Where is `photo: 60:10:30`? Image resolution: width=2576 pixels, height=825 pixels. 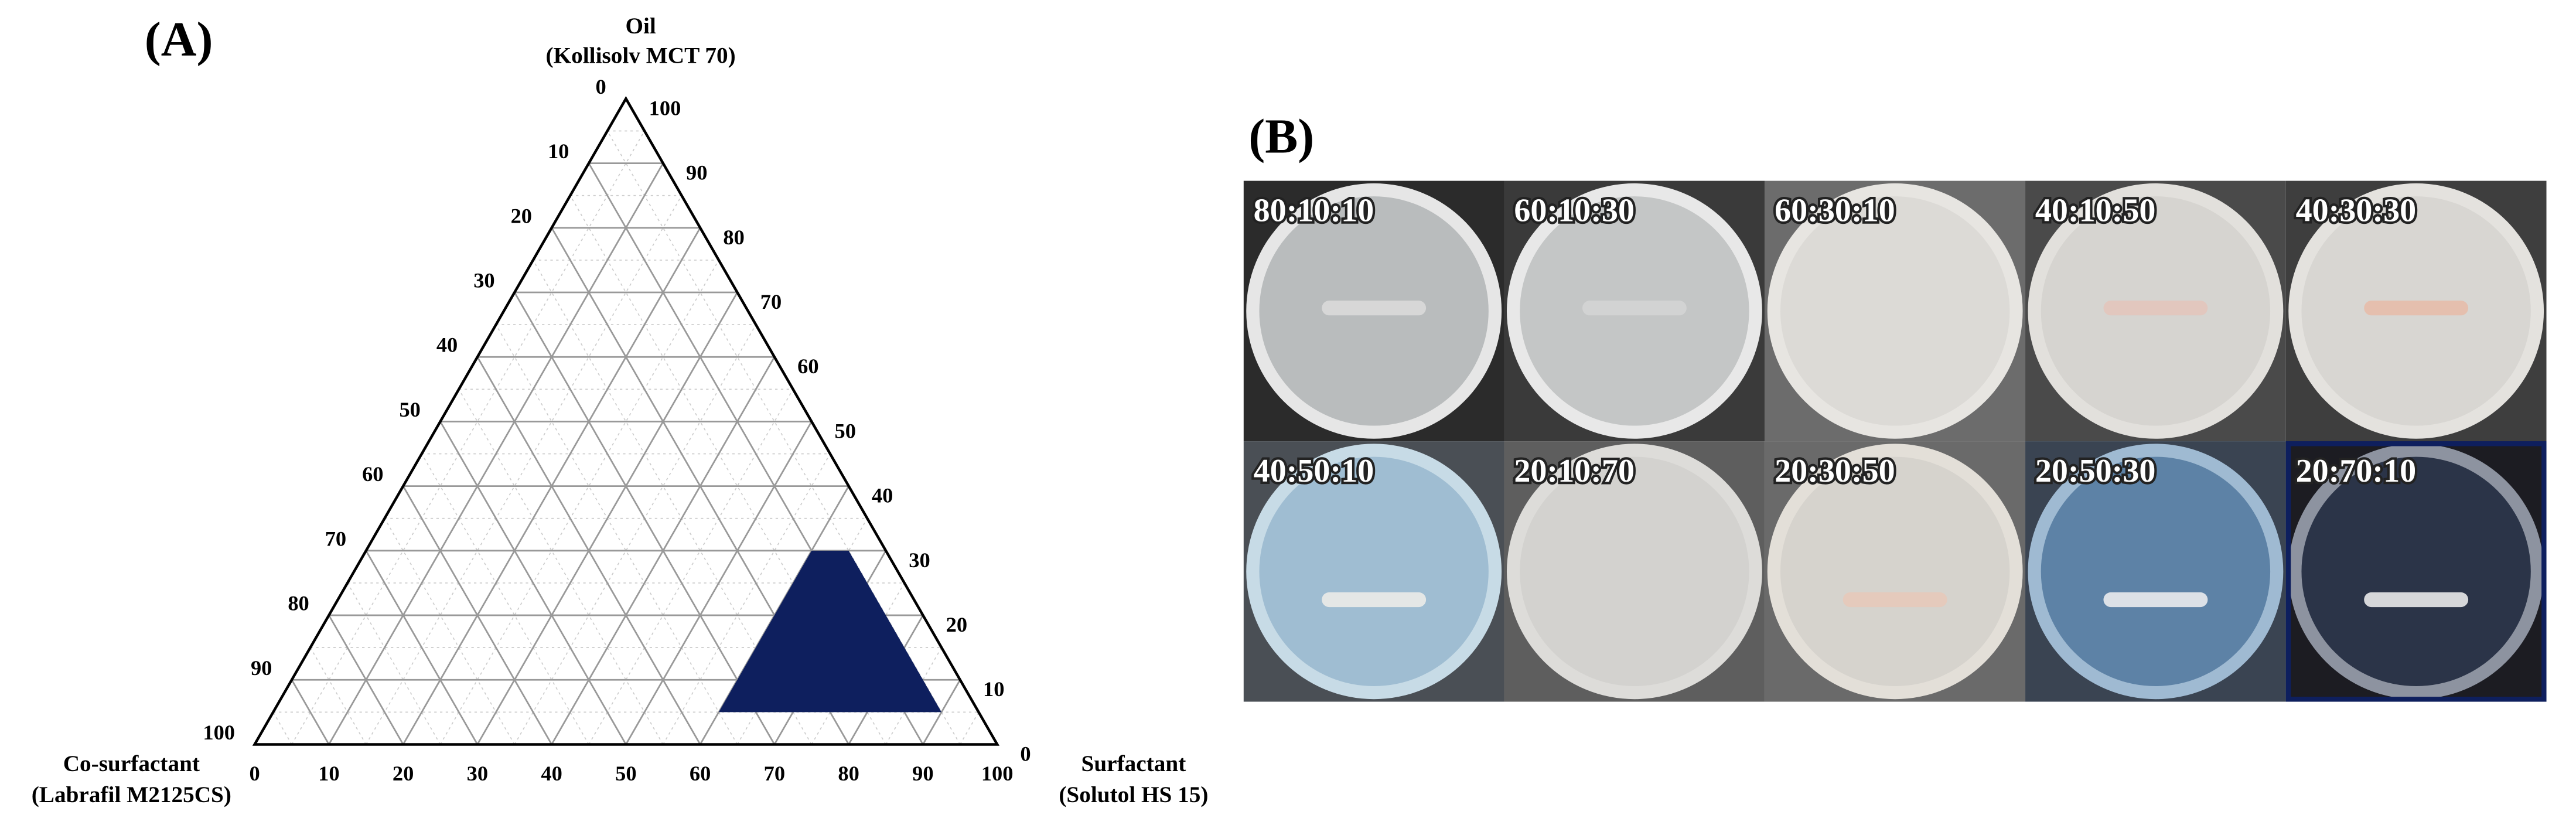 photo: 60:10:30 is located at coordinates (1634, 311).